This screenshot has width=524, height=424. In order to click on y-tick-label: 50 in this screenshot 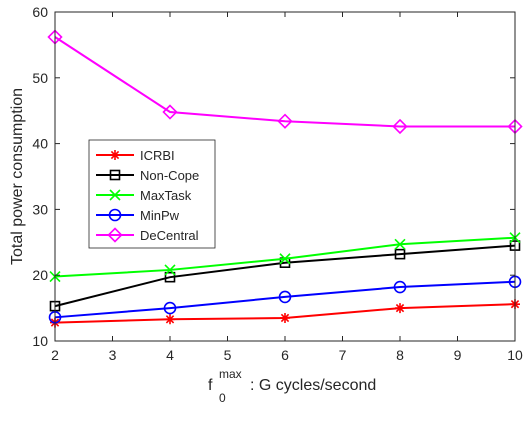, I will do `click(40, 78)`.